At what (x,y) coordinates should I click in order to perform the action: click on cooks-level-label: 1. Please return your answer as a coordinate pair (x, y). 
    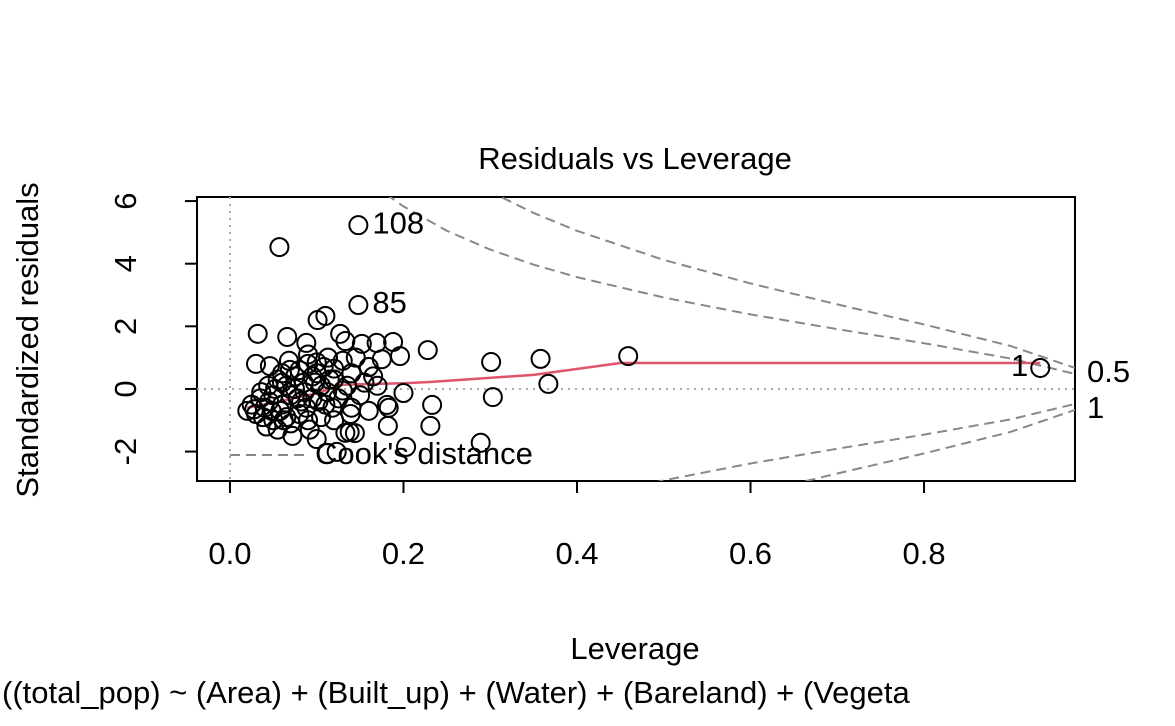
    Looking at the image, I should click on (1095, 407).